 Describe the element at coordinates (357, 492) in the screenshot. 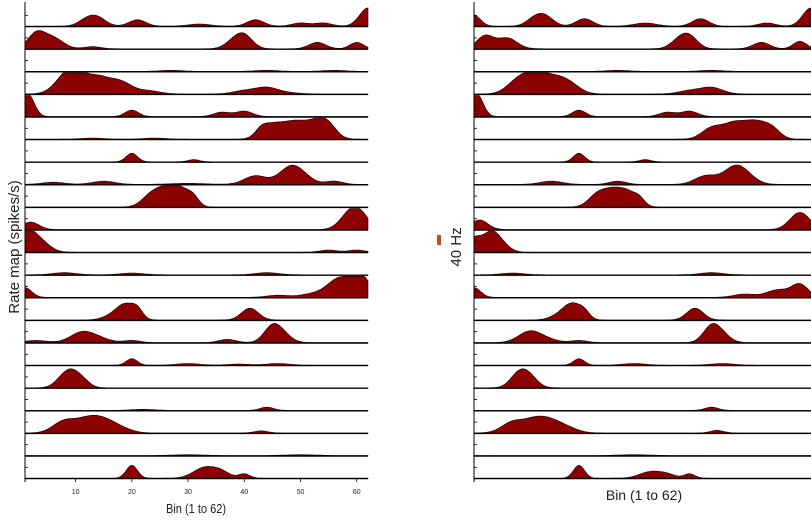

I see `left-x-tick-label-60: 60` at that location.